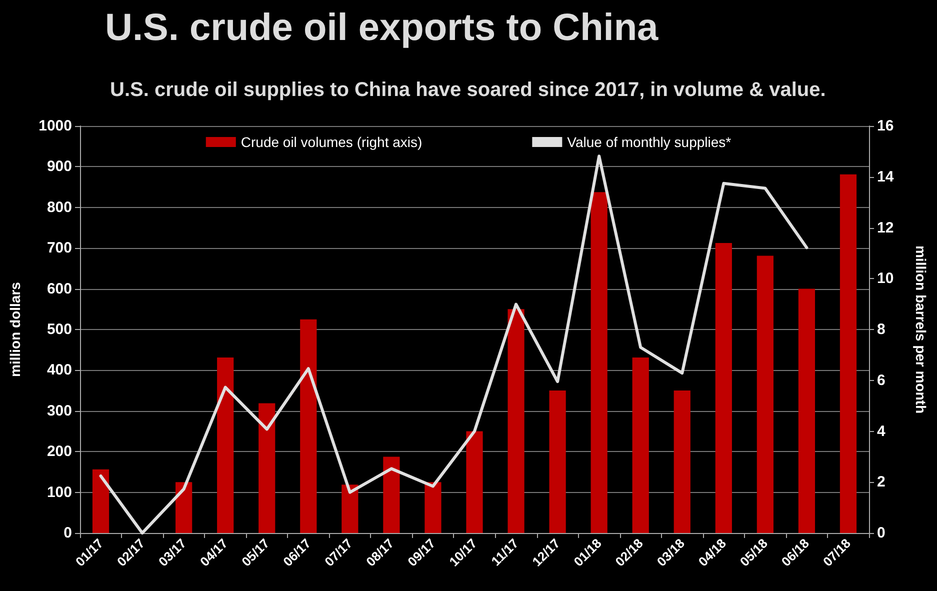 This screenshot has height=591, width=937. I want to click on y-tick-label: 700, so click(59, 248).